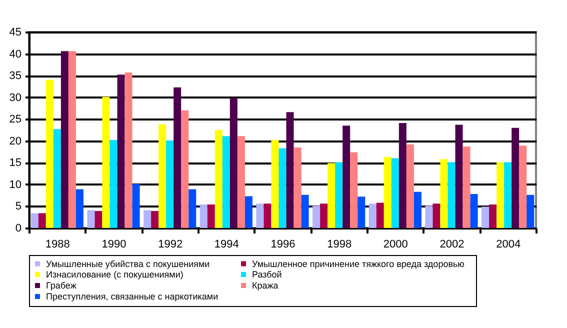 This screenshot has height=328, width=567. What do you see at coordinates (265, 285) in the screenshot?
I see `legend-label: Кража` at bounding box center [265, 285].